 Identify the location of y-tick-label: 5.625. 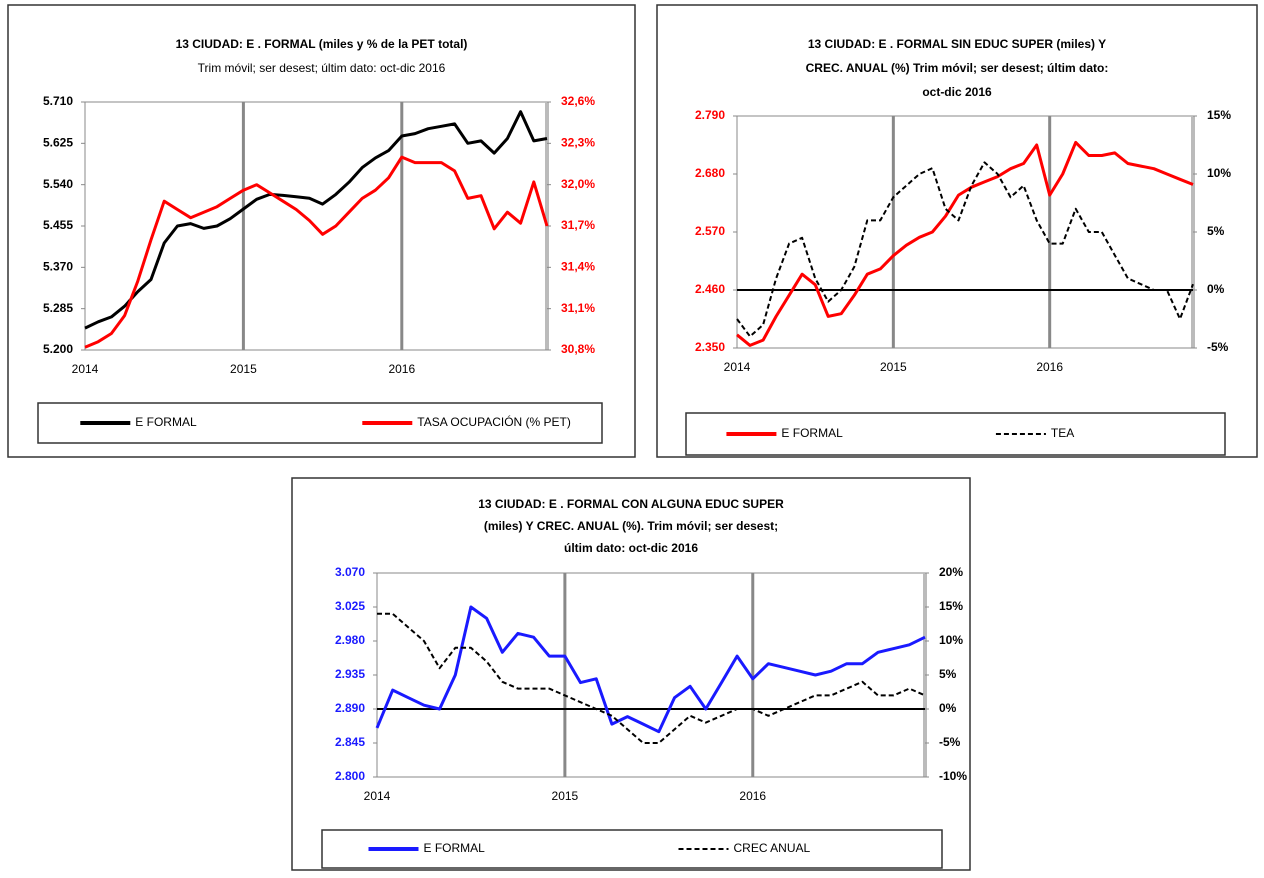
(58, 143).